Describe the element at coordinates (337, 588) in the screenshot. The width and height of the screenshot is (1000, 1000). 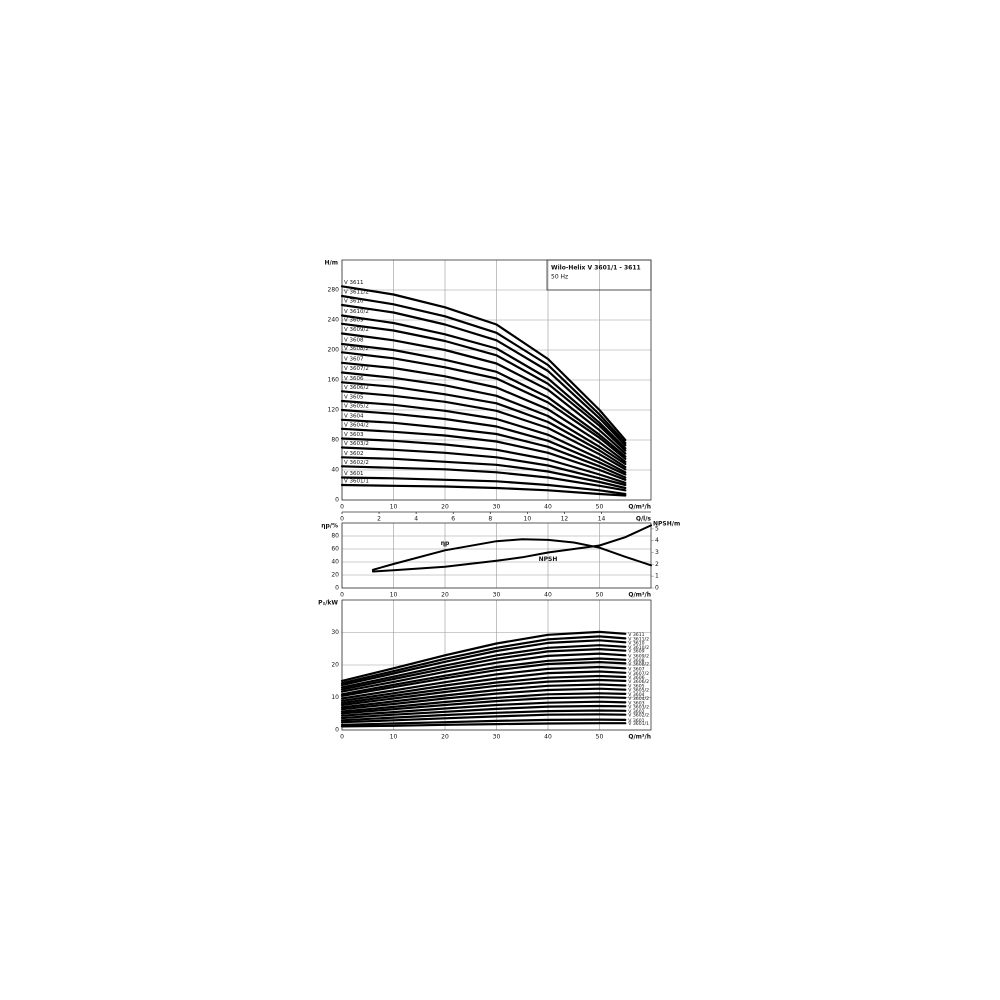
I see `y-tick-label: 0` at that location.